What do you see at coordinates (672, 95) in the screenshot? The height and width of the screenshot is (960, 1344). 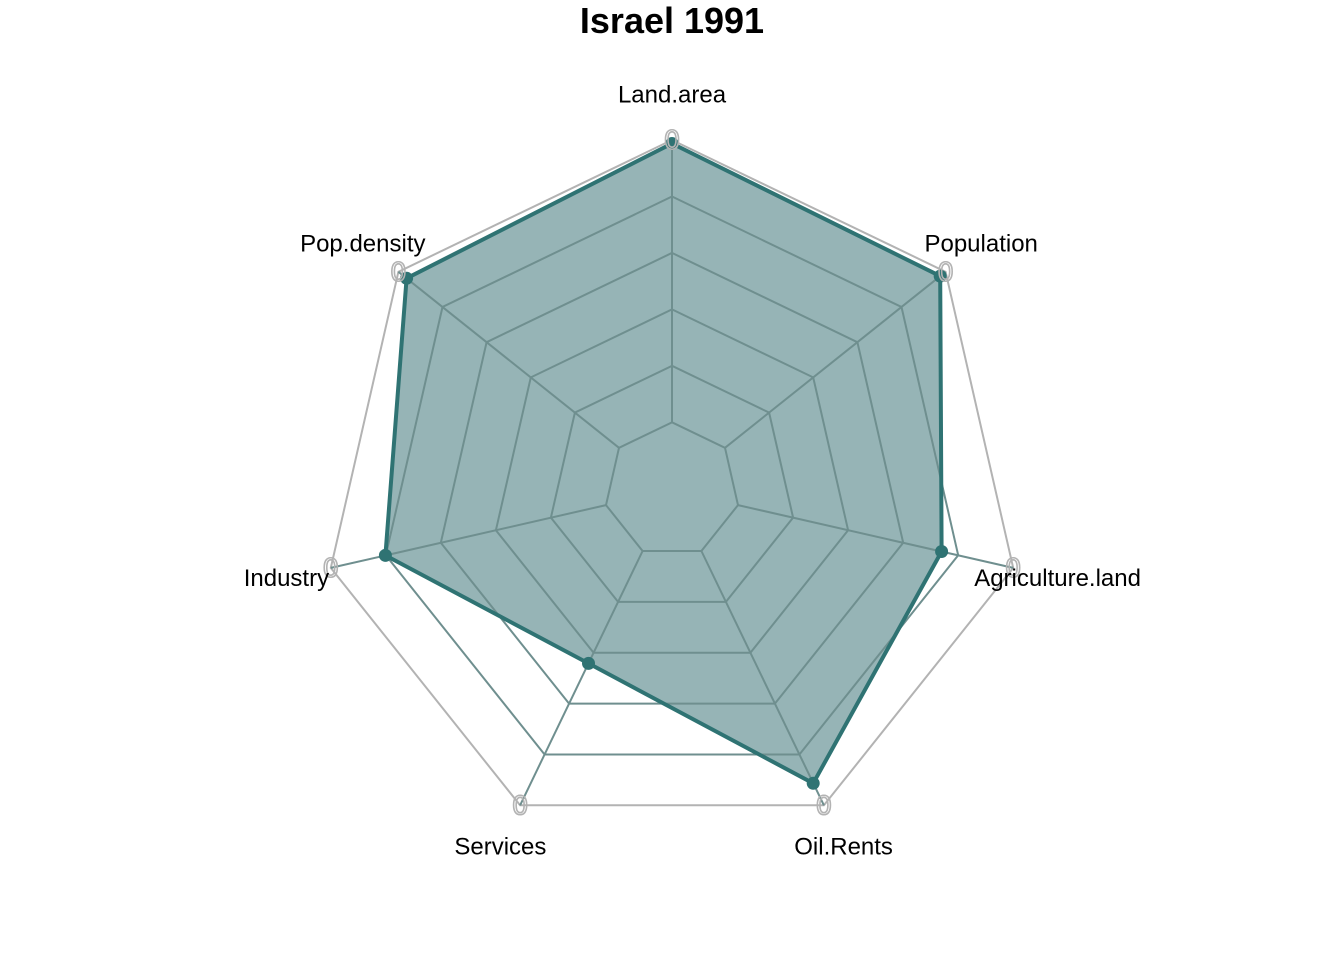 I see `axis-label-land-area: Land.area` at bounding box center [672, 95].